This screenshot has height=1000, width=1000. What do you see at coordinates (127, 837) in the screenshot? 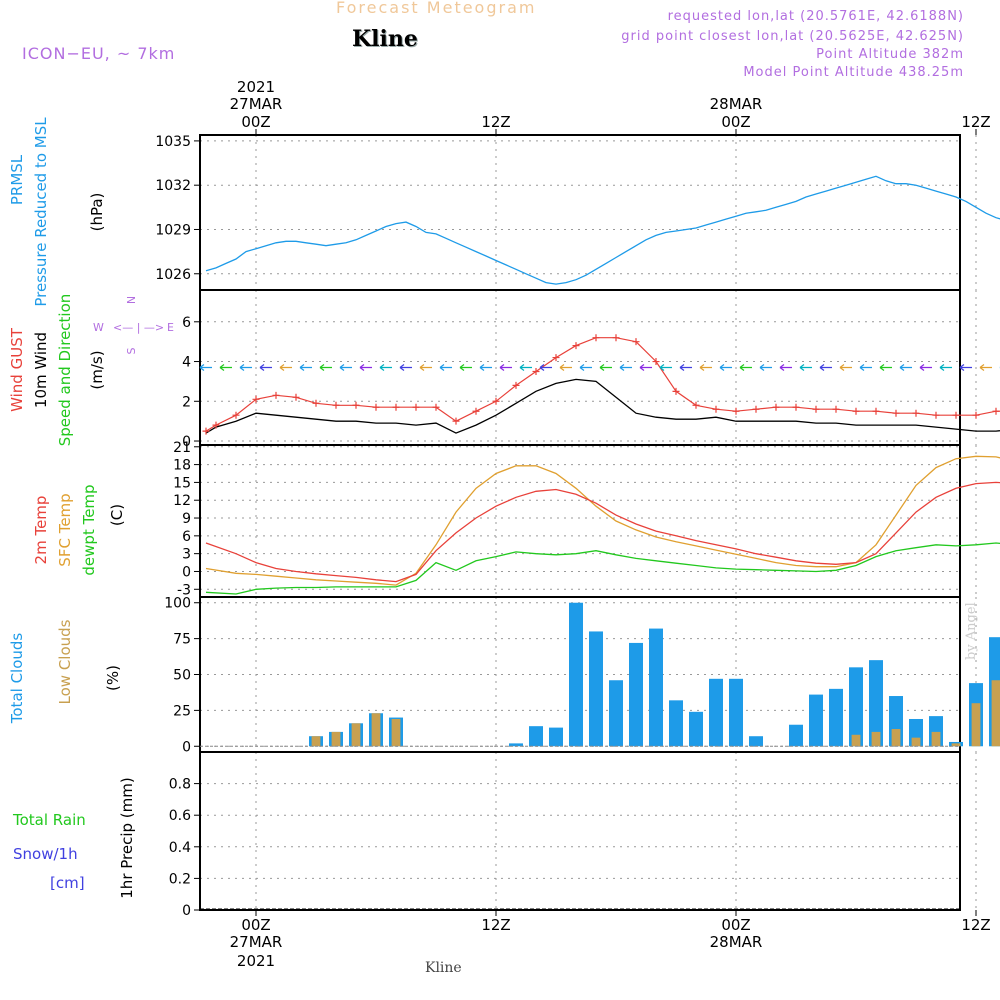
I see `precip-unit: 1hr Precip (mm)` at bounding box center [127, 837].